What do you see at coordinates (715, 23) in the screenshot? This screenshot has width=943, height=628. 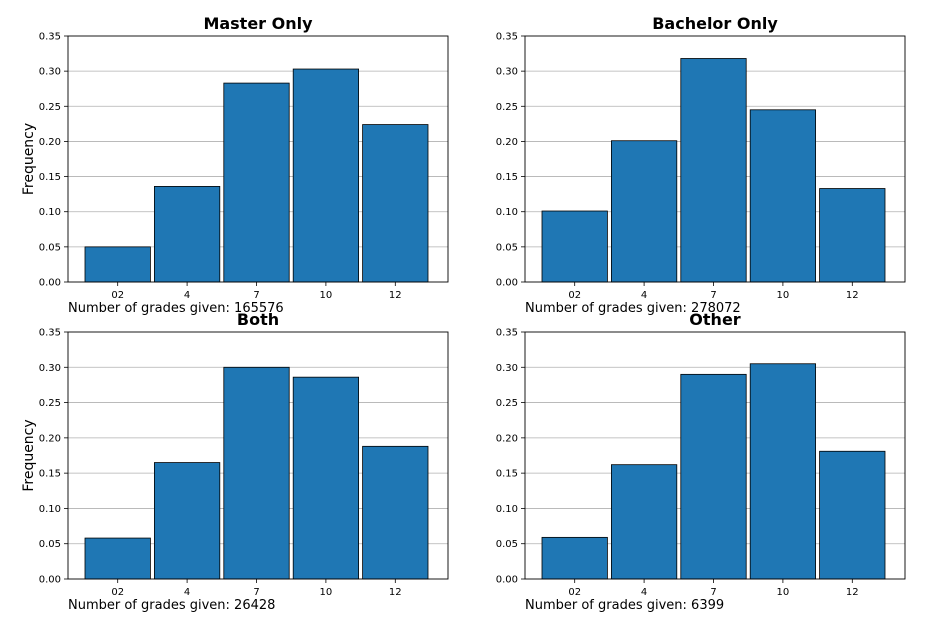 I see `chart-title: Bachelor Only` at bounding box center [715, 23].